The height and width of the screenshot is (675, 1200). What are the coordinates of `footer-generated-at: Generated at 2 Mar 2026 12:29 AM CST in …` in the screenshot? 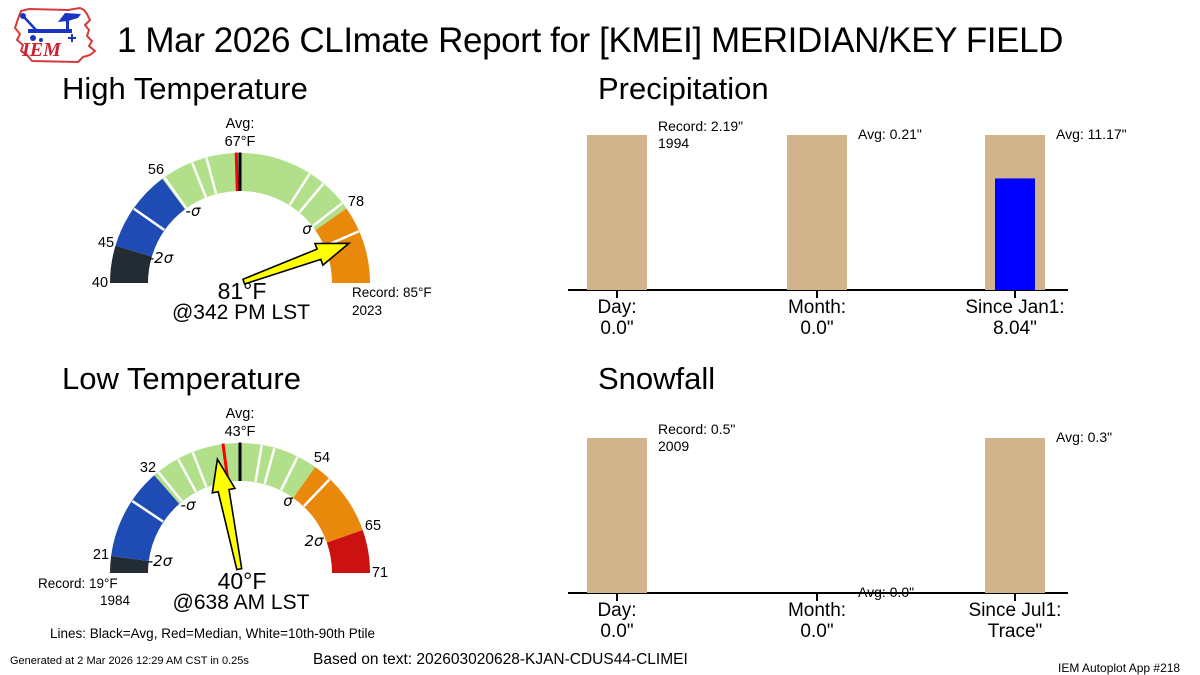 It's located at (129, 661).